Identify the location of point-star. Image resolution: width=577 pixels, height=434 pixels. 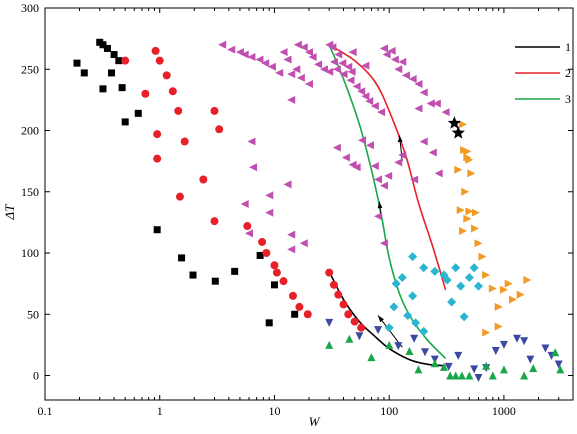
(458, 132).